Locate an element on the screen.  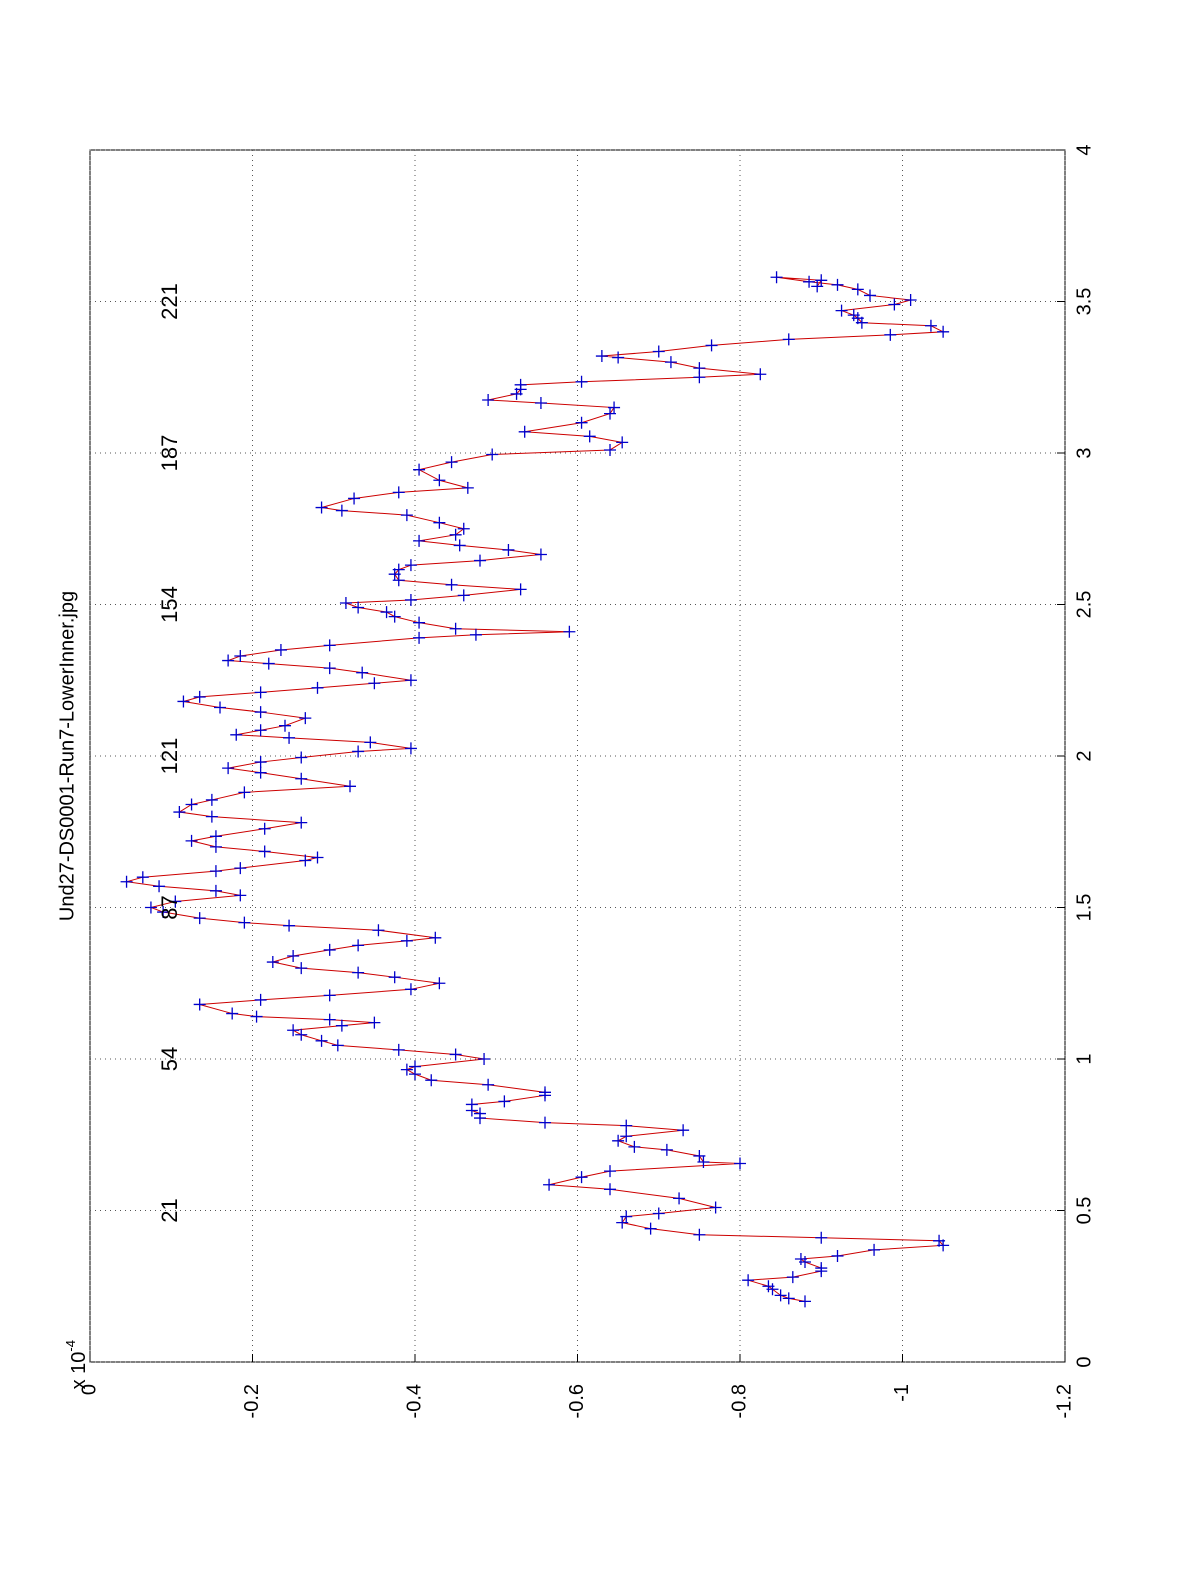
multiplier-exponent: -4 is located at coordinates (70, 1346).